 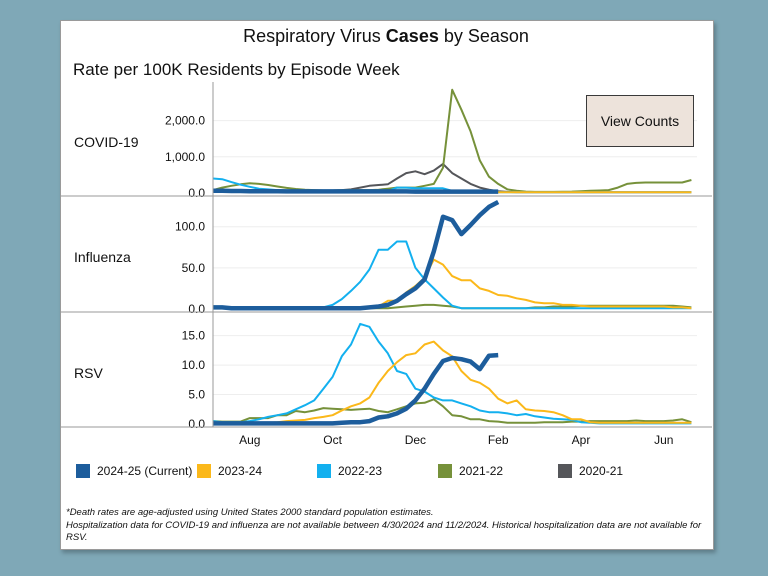 I want to click on legend-item-2020-21: 2020-21, so click(x=590, y=471).